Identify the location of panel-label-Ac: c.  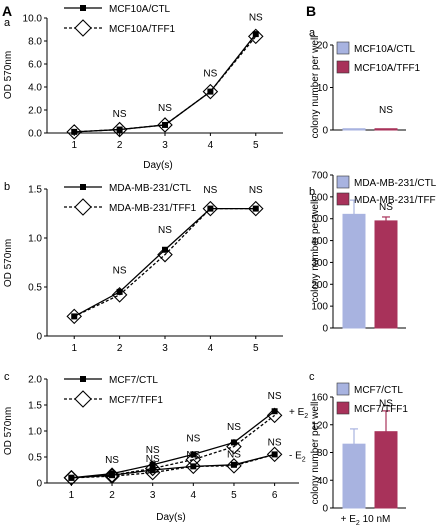
(7, 377).